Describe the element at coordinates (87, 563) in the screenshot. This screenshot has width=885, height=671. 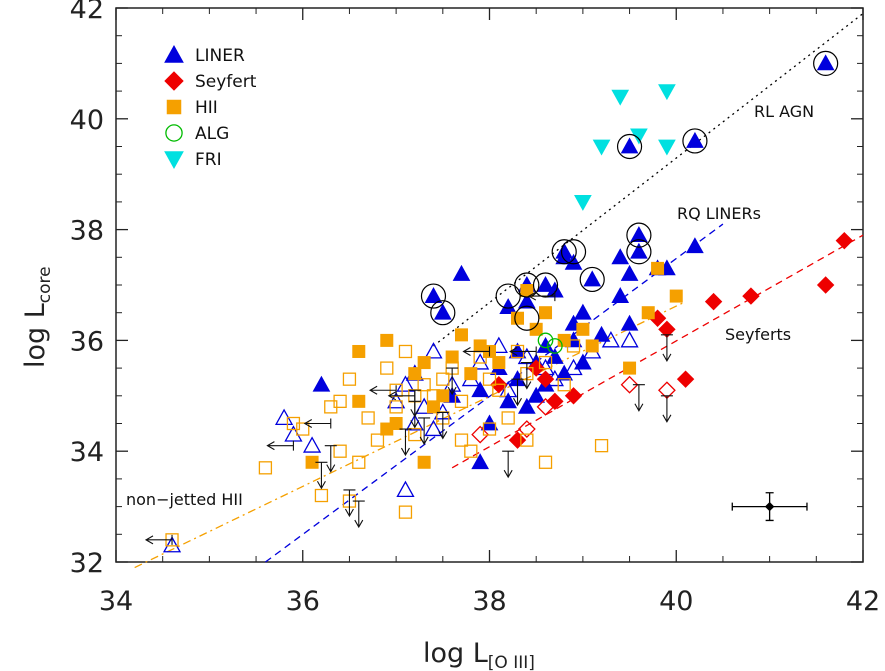
I see `y-tick-label: 32` at that location.